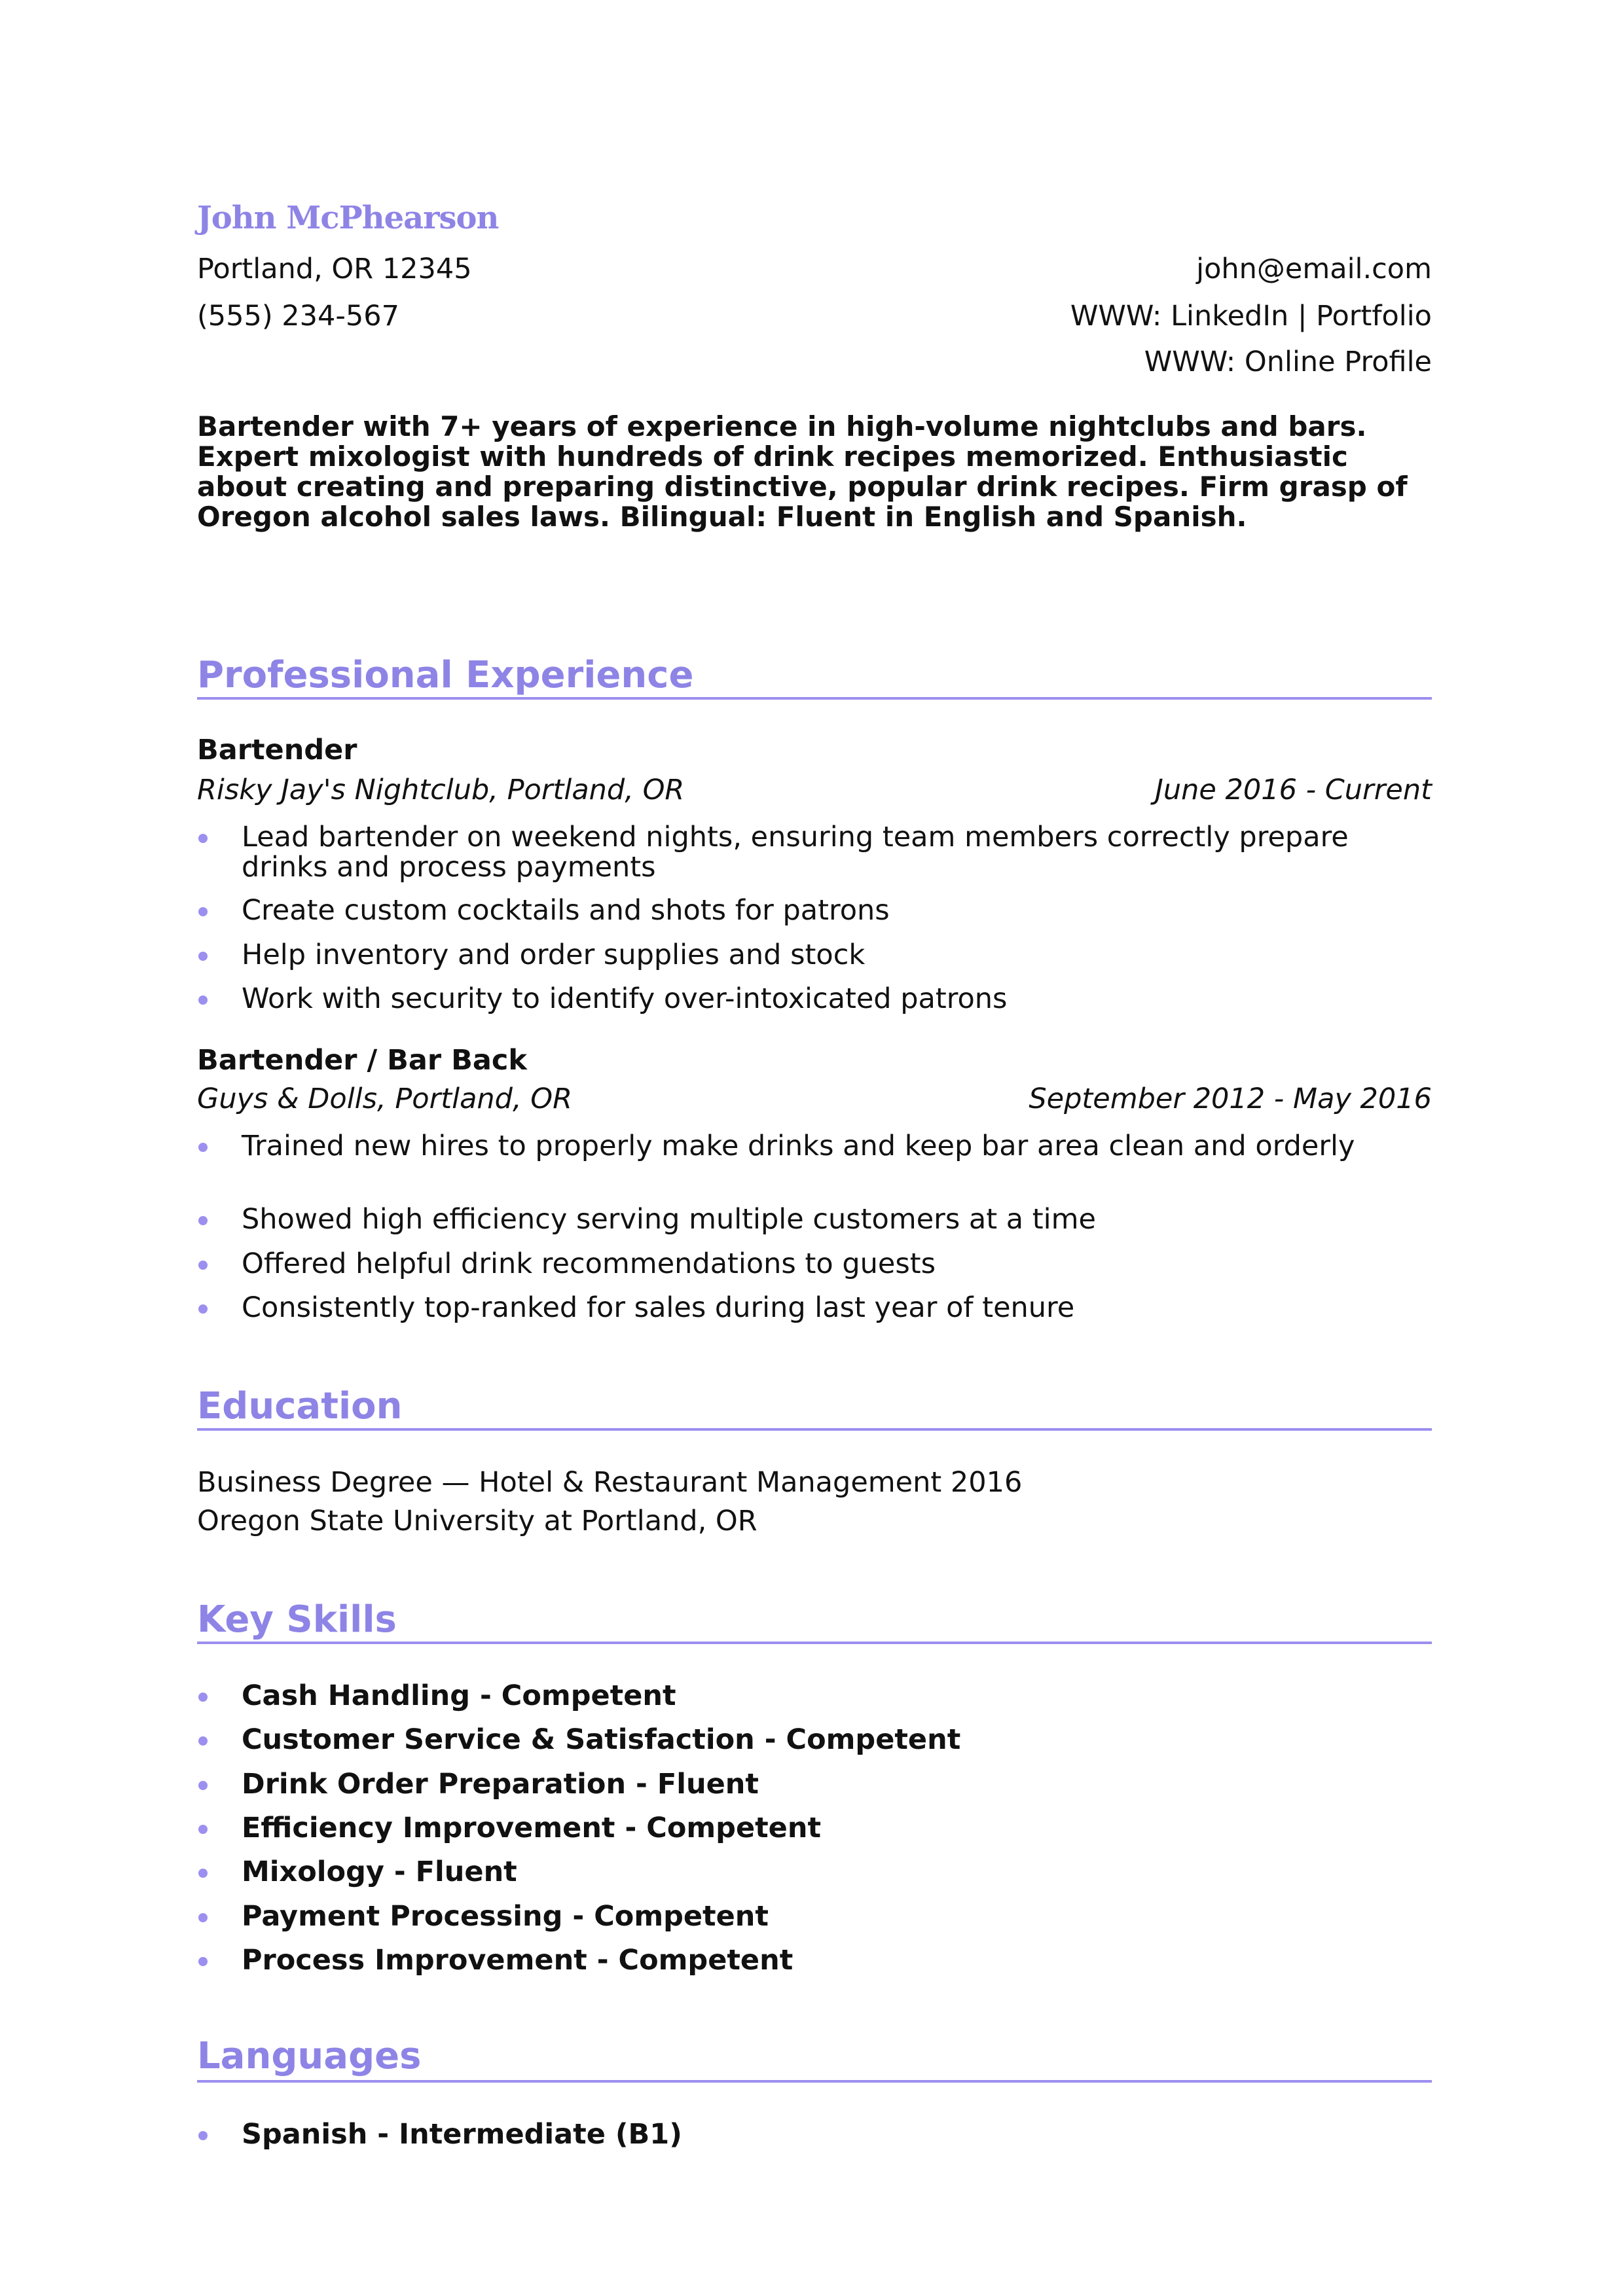  Describe the element at coordinates (532, 1827) in the screenshot. I see `bullet-text: Efficiency Improvement - Competent` at that location.